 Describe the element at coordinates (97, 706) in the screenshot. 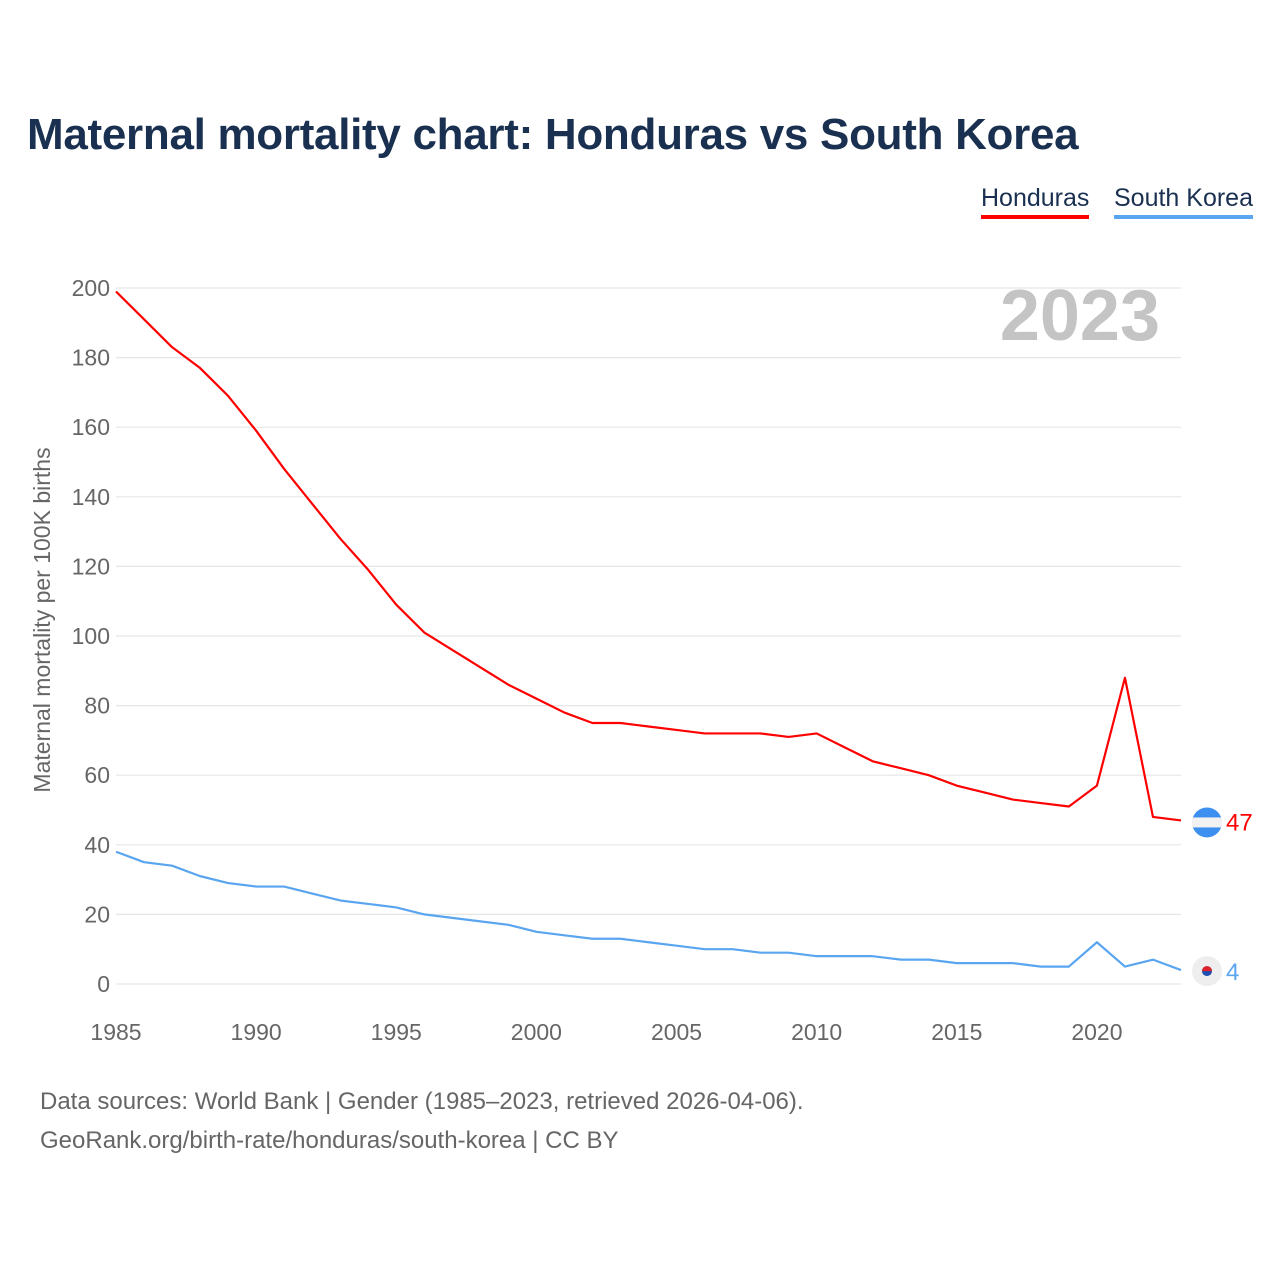

I see `y-tick-label: 80` at that location.